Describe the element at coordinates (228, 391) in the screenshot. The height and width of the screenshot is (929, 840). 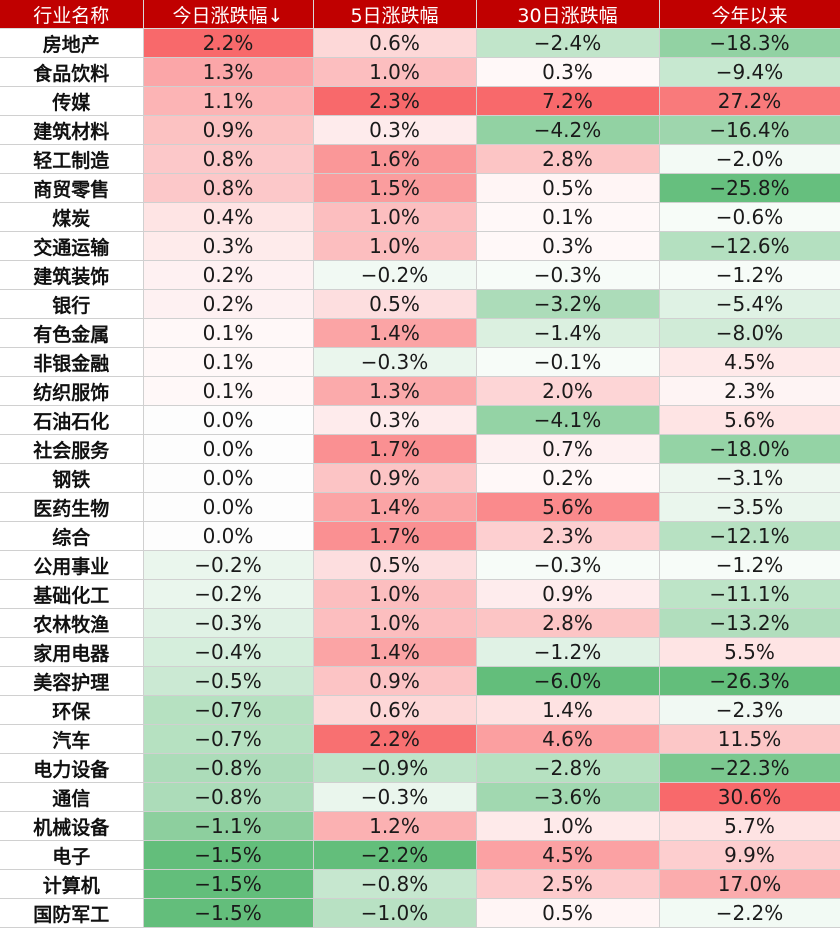
I see `today-change-cell: 0.1%` at that location.